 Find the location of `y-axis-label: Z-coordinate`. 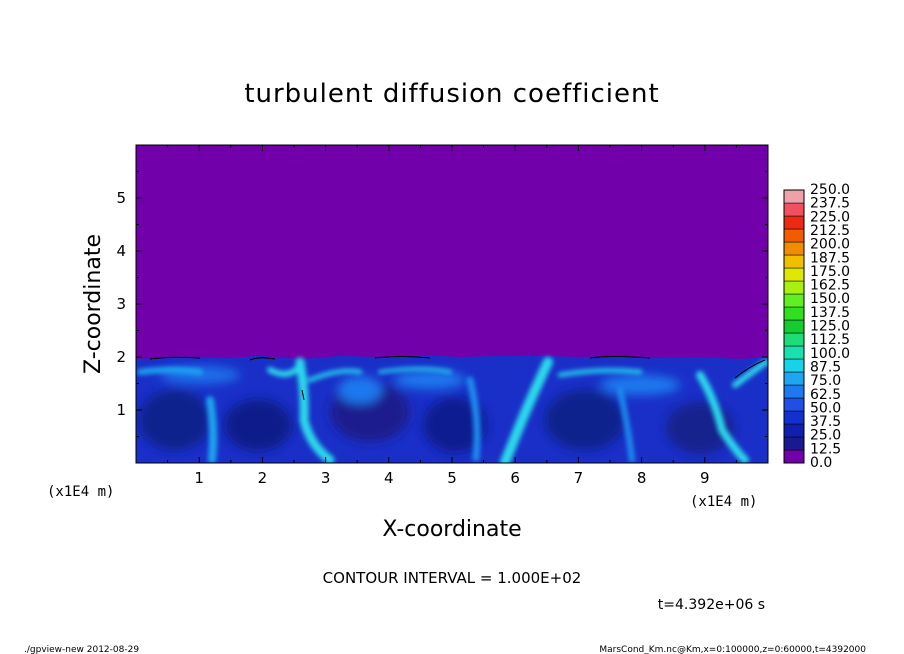

y-axis-label: Z-coordinate is located at coordinates (93, 304).